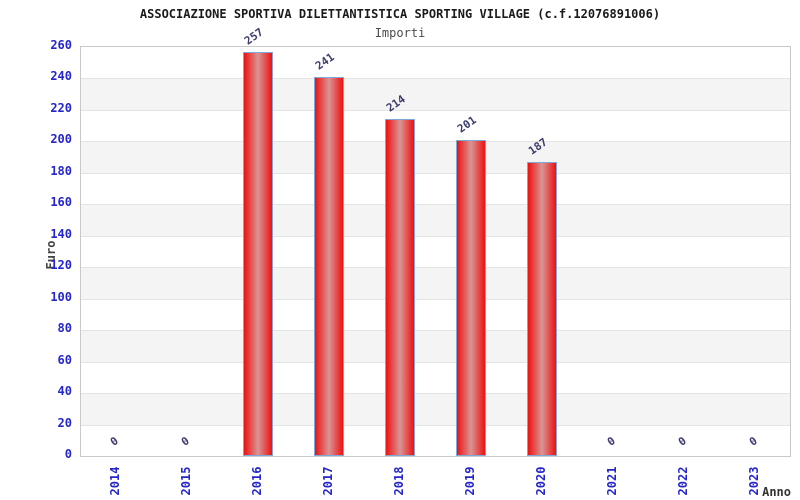  Describe the element at coordinates (64, 391) in the screenshot. I see `y-tick-label: 40` at that location.